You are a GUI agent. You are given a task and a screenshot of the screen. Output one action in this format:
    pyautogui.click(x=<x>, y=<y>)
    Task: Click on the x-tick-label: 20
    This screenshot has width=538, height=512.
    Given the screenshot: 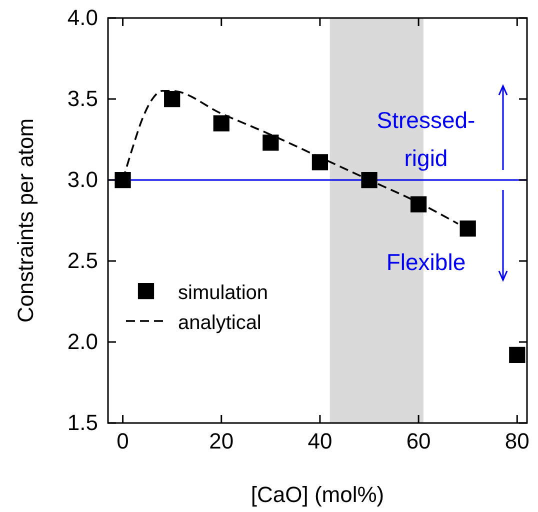 What is the action you would take?
    pyautogui.click(x=221, y=441)
    